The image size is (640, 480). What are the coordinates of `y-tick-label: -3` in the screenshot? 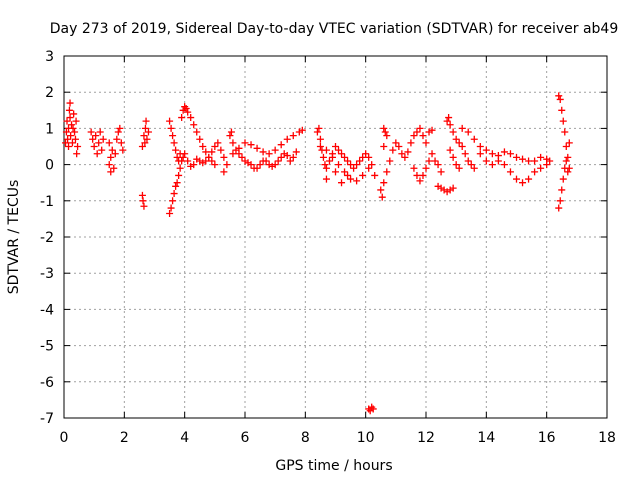 It's located at (47, 274).